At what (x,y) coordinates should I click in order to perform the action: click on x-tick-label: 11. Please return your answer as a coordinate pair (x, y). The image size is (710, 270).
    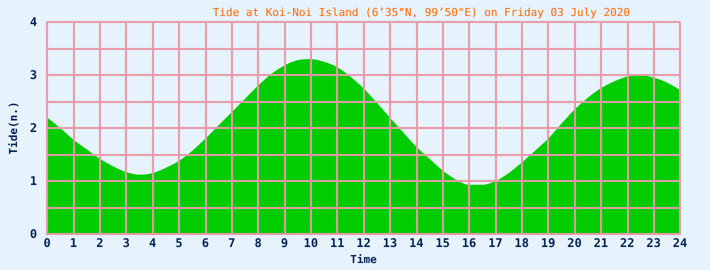
    Looking at the image, I should click on (337, 243).